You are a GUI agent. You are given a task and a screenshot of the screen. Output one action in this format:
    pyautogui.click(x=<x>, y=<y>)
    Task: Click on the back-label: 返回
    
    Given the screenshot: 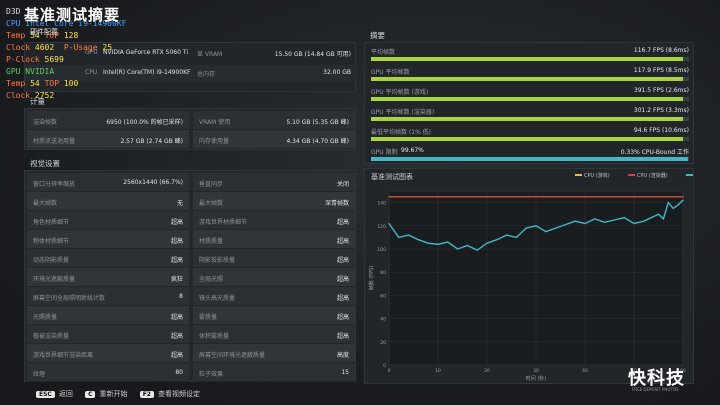 What is the action you would take?
    pyautogui.click(x=65, y=394)
    